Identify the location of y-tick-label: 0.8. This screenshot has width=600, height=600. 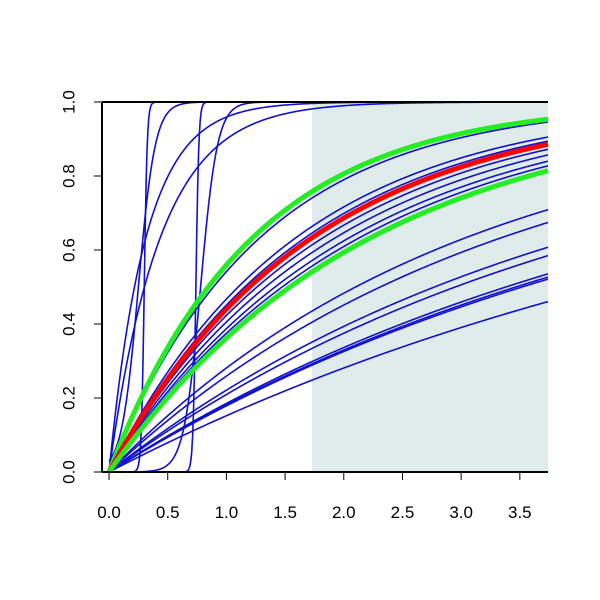
(69, 176).